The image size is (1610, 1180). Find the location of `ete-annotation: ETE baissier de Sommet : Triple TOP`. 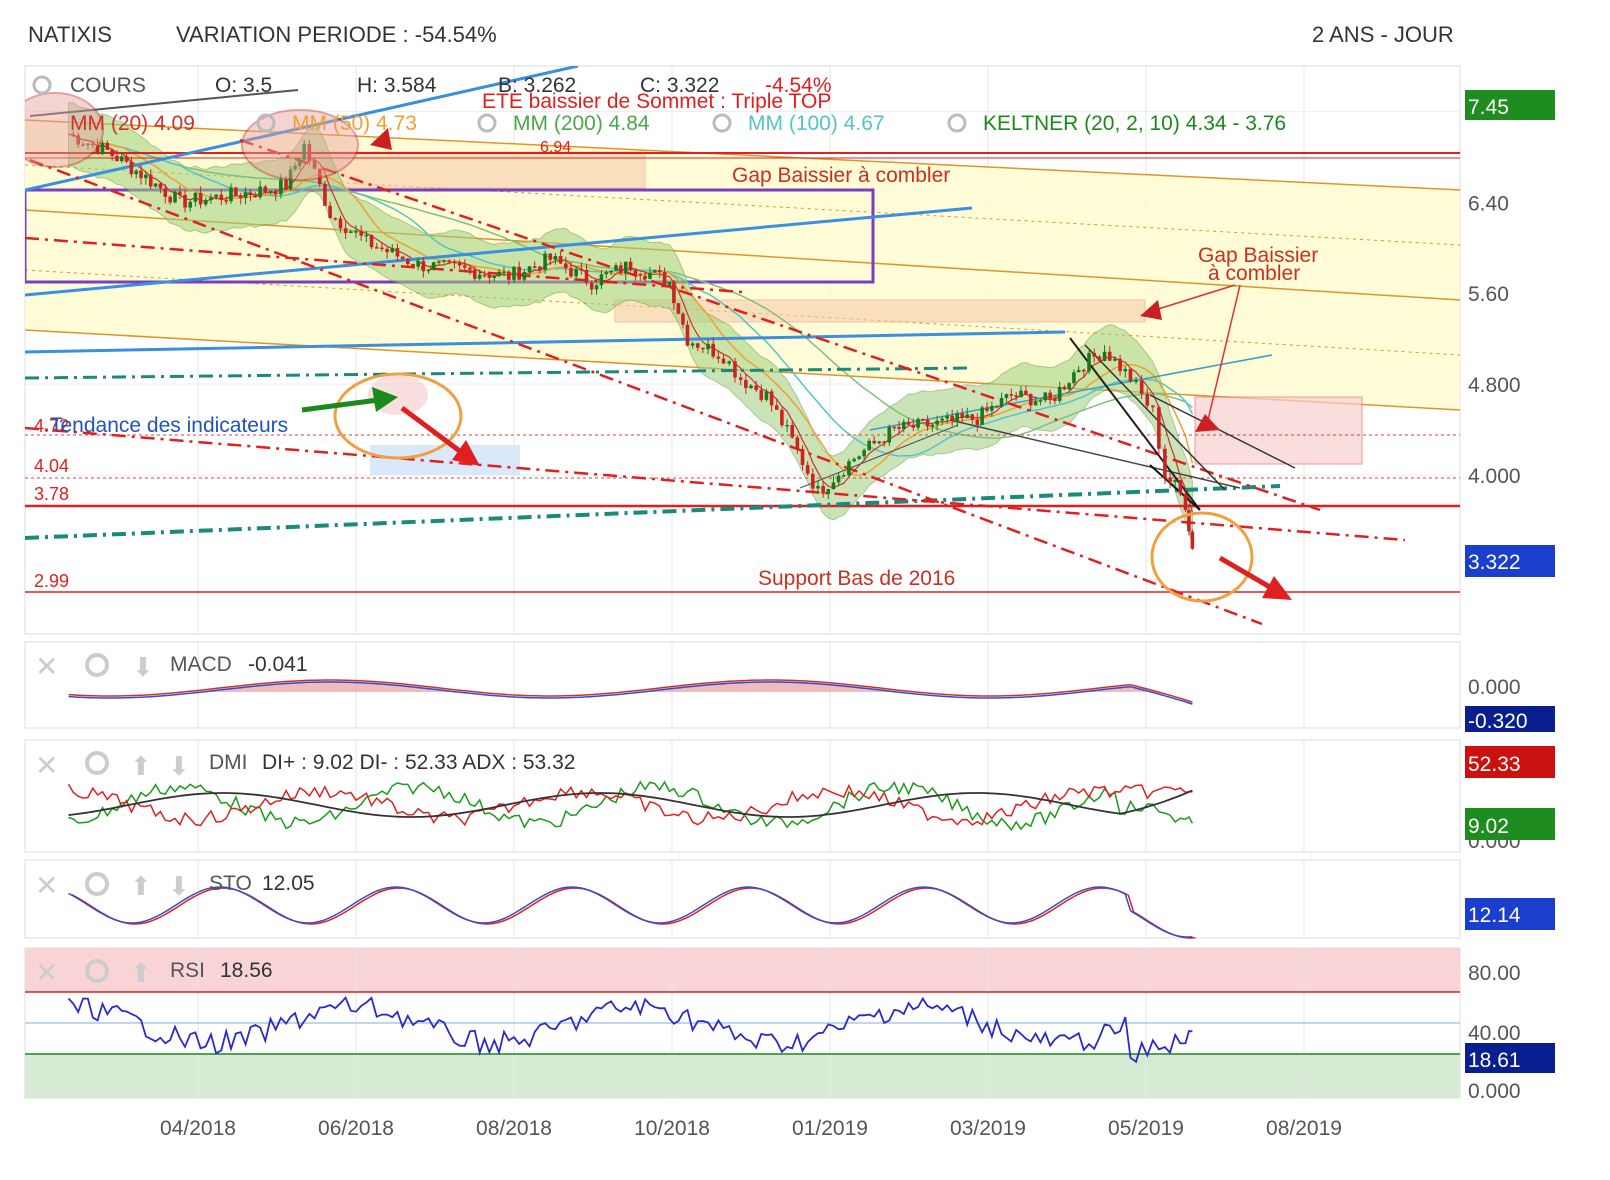

ete-annotation: ETE baissier de Sommet : Triple TOP is located at coordinates (656, 101).